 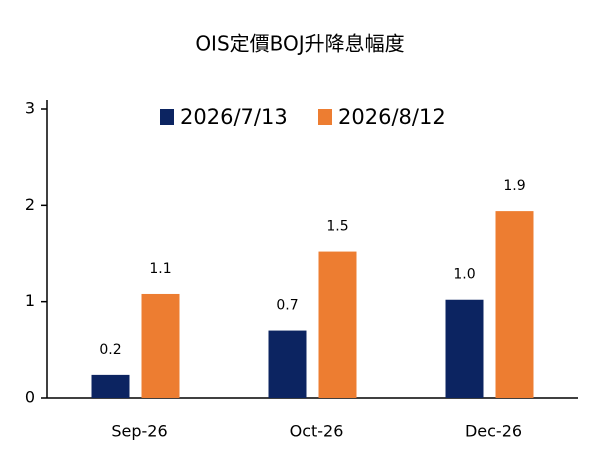 What do you see at coordinates (30, 108) in the screenshot?
I see `y-tick-label: 3` at bounding box center [30, 108].